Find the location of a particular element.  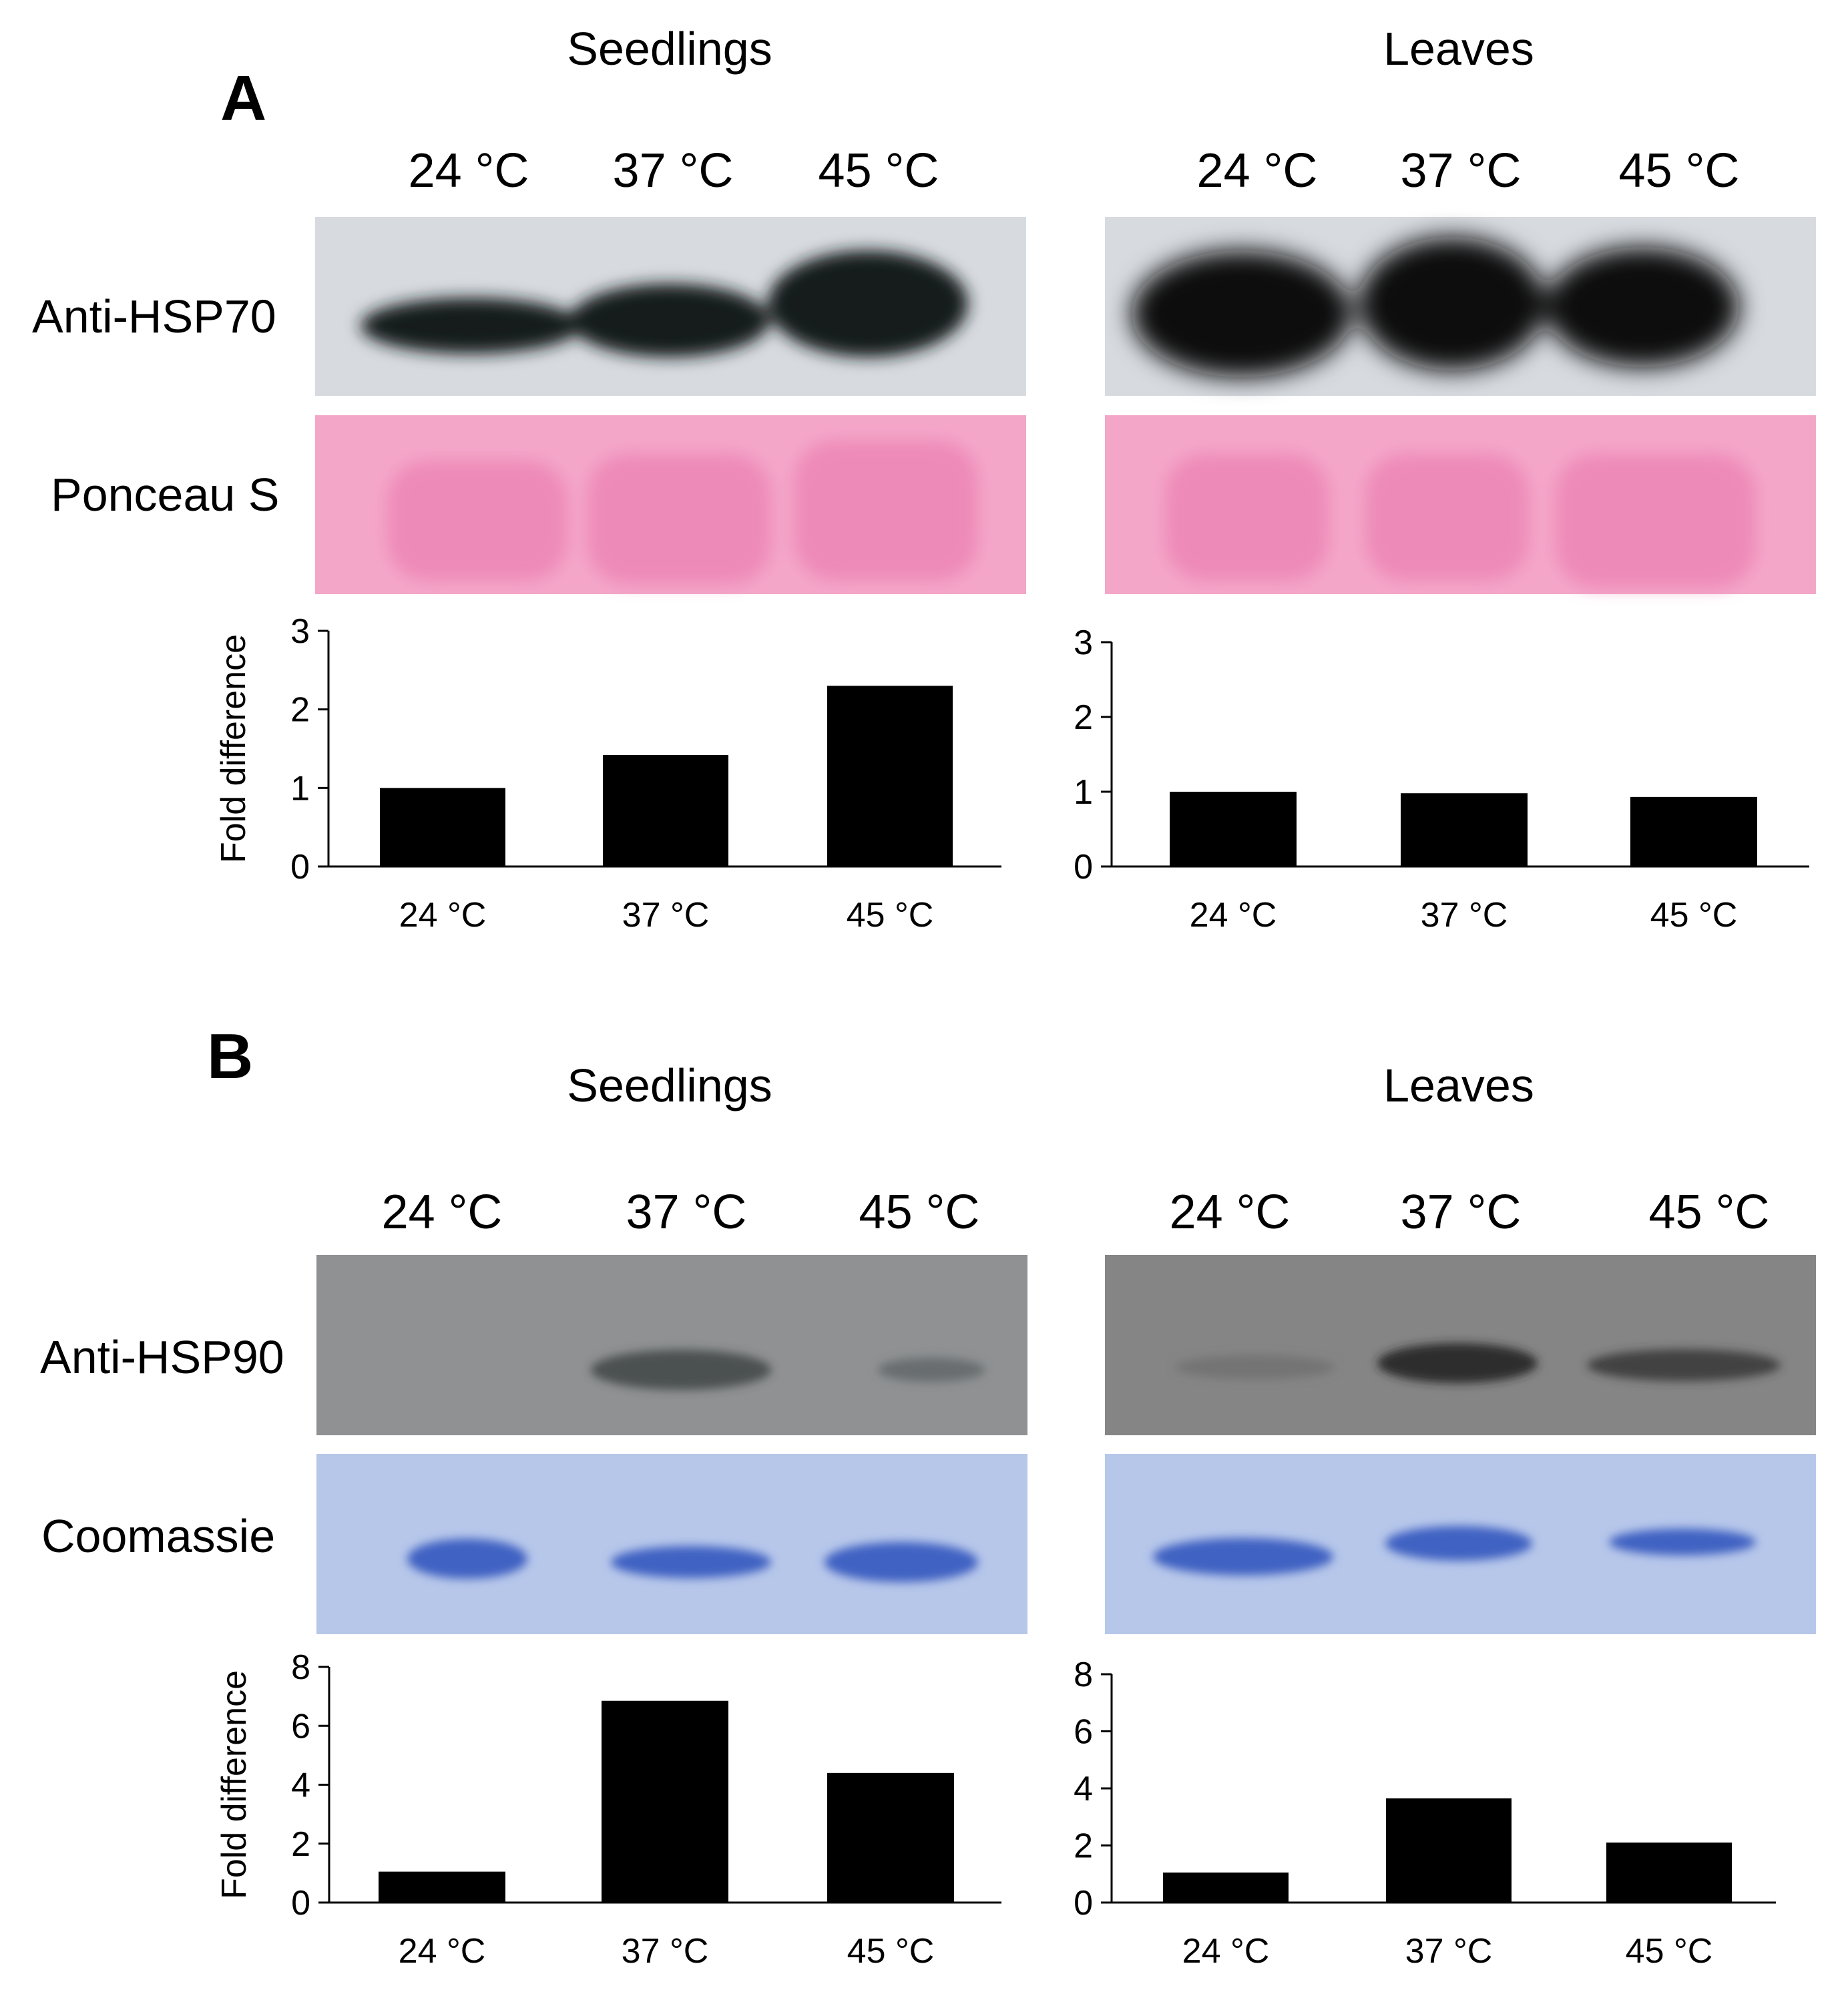

panel-a-leaves-lane-37: 37 °C is located at coordinates (1461, 171).